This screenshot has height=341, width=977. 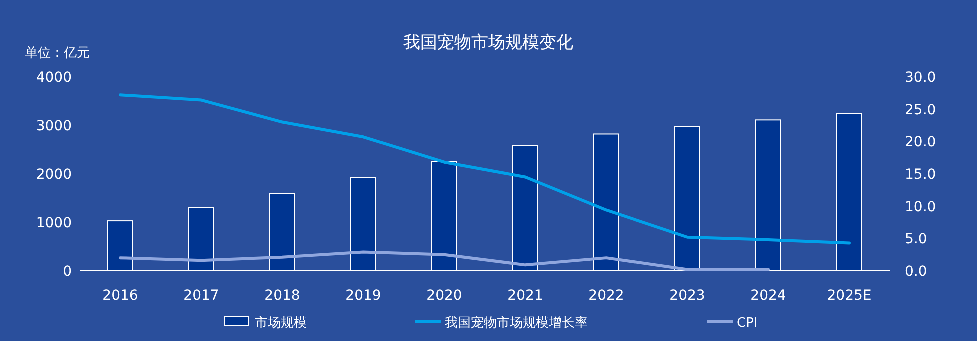 I want to click on y2-tick-label: 15.0, so click(x=920, y=175).